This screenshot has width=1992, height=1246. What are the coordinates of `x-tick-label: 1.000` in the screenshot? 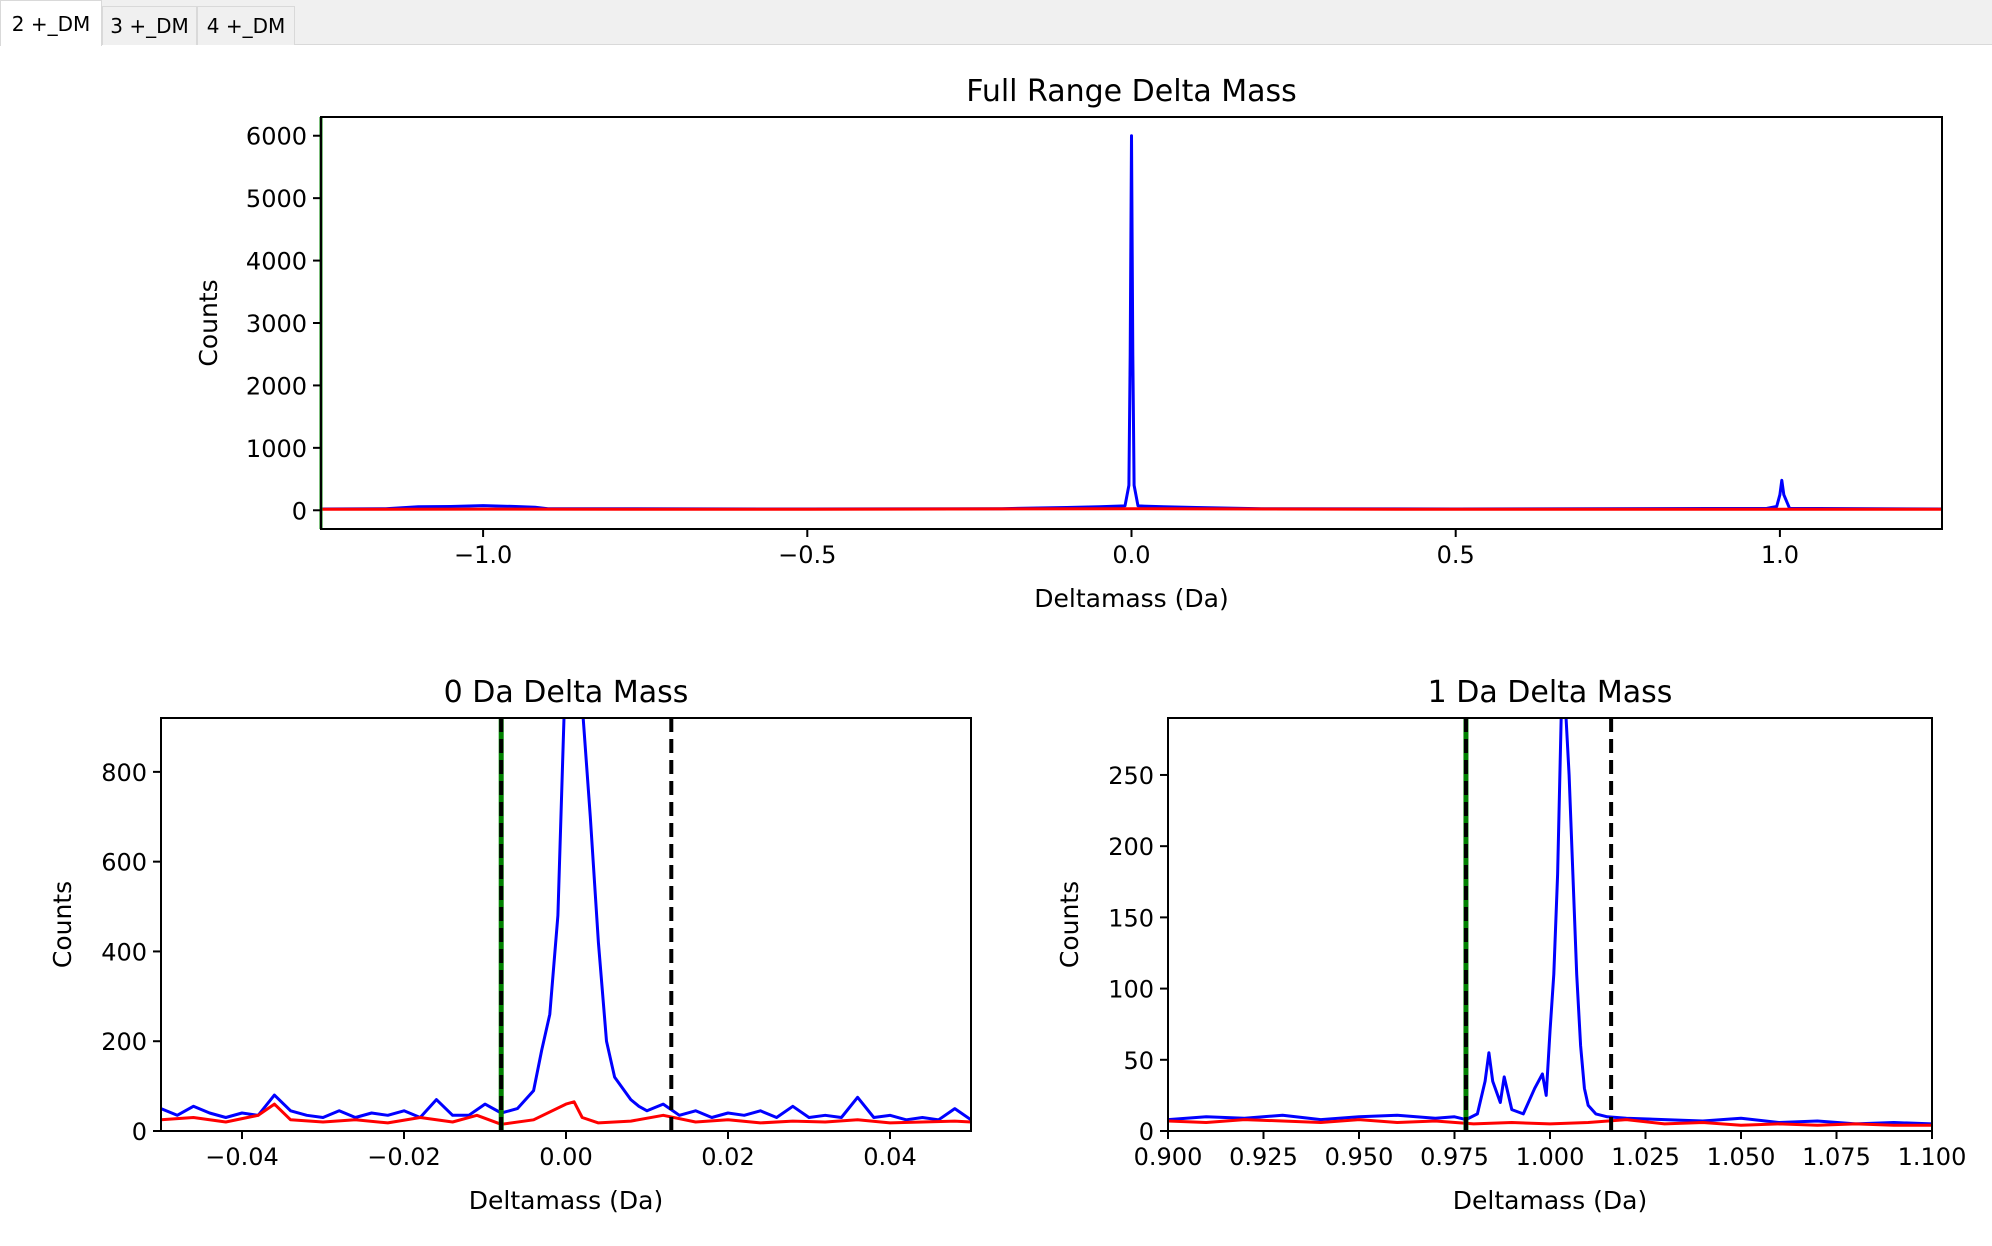 It's located at (1550, 1157).